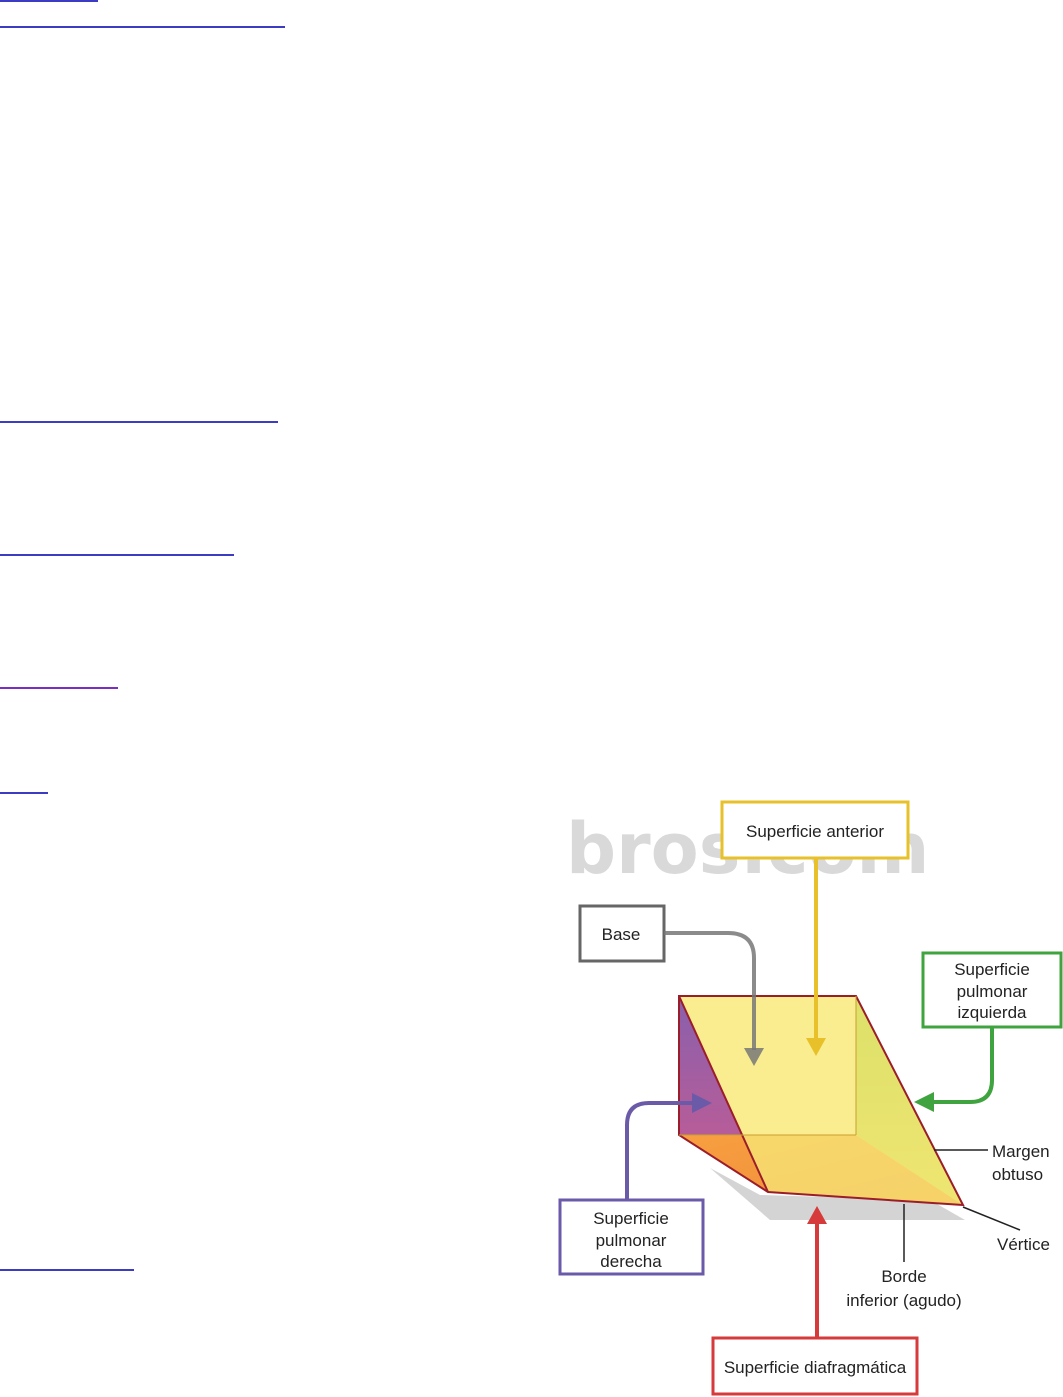  Describe the element at coordinates (993, 1012) in the screenshot. I see `left-lung-label-3: izquierda` at that location.